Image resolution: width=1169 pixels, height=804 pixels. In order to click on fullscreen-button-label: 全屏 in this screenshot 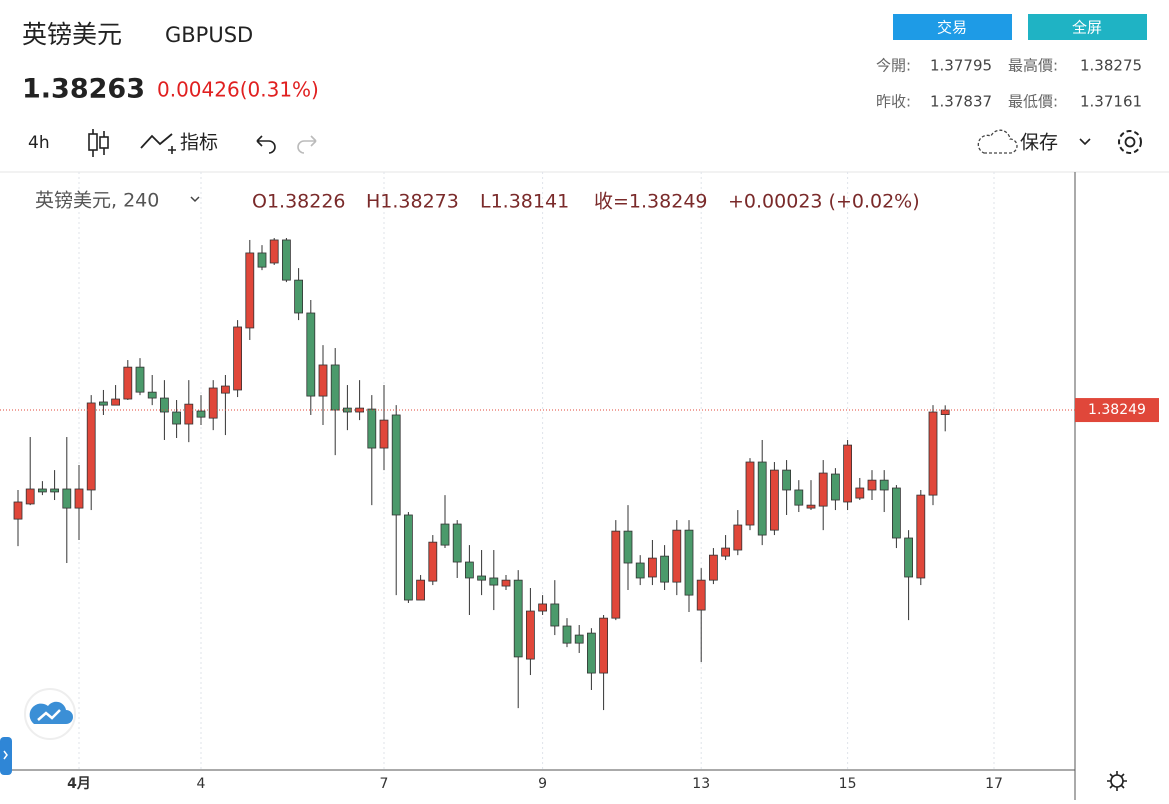, I will do `click(1087, 28)`.